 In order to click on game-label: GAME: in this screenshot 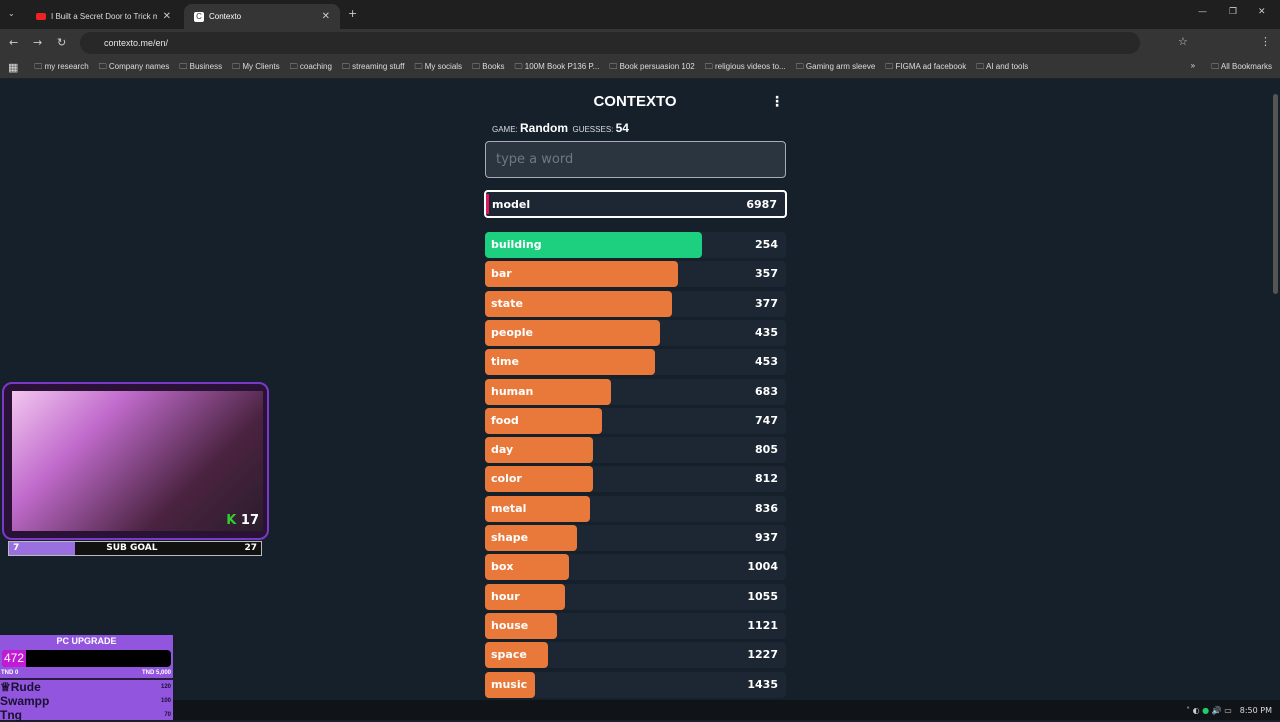, I will do `click(505, 129)`.